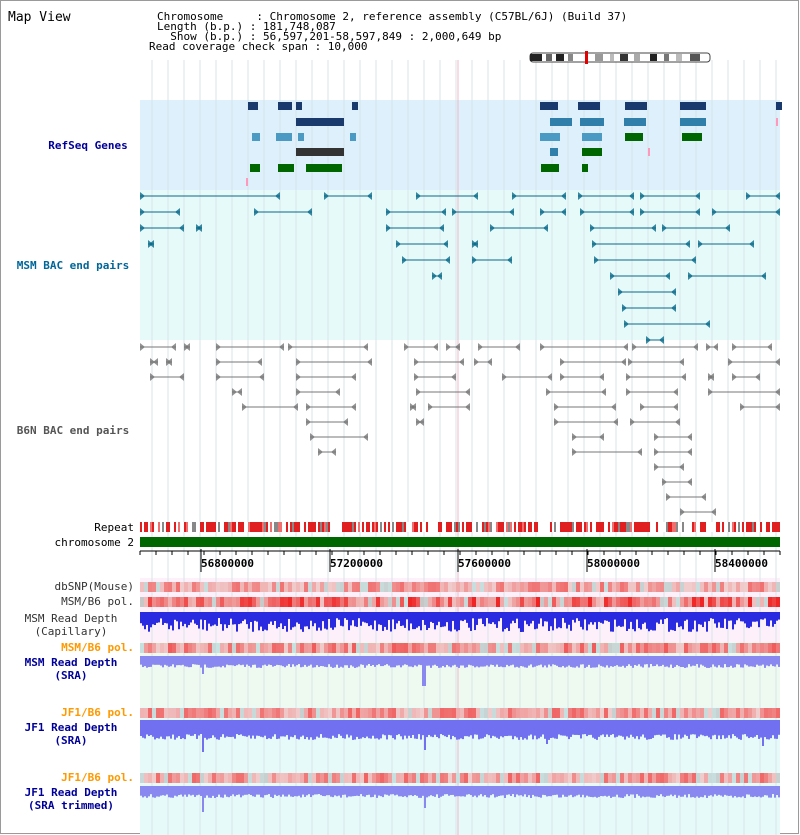 The height and width of the screenshot is (835, 800). What do you see at coordinates (253, 106) in the screenshot?
I see `gene-feature` at bounding box center [253, 106].